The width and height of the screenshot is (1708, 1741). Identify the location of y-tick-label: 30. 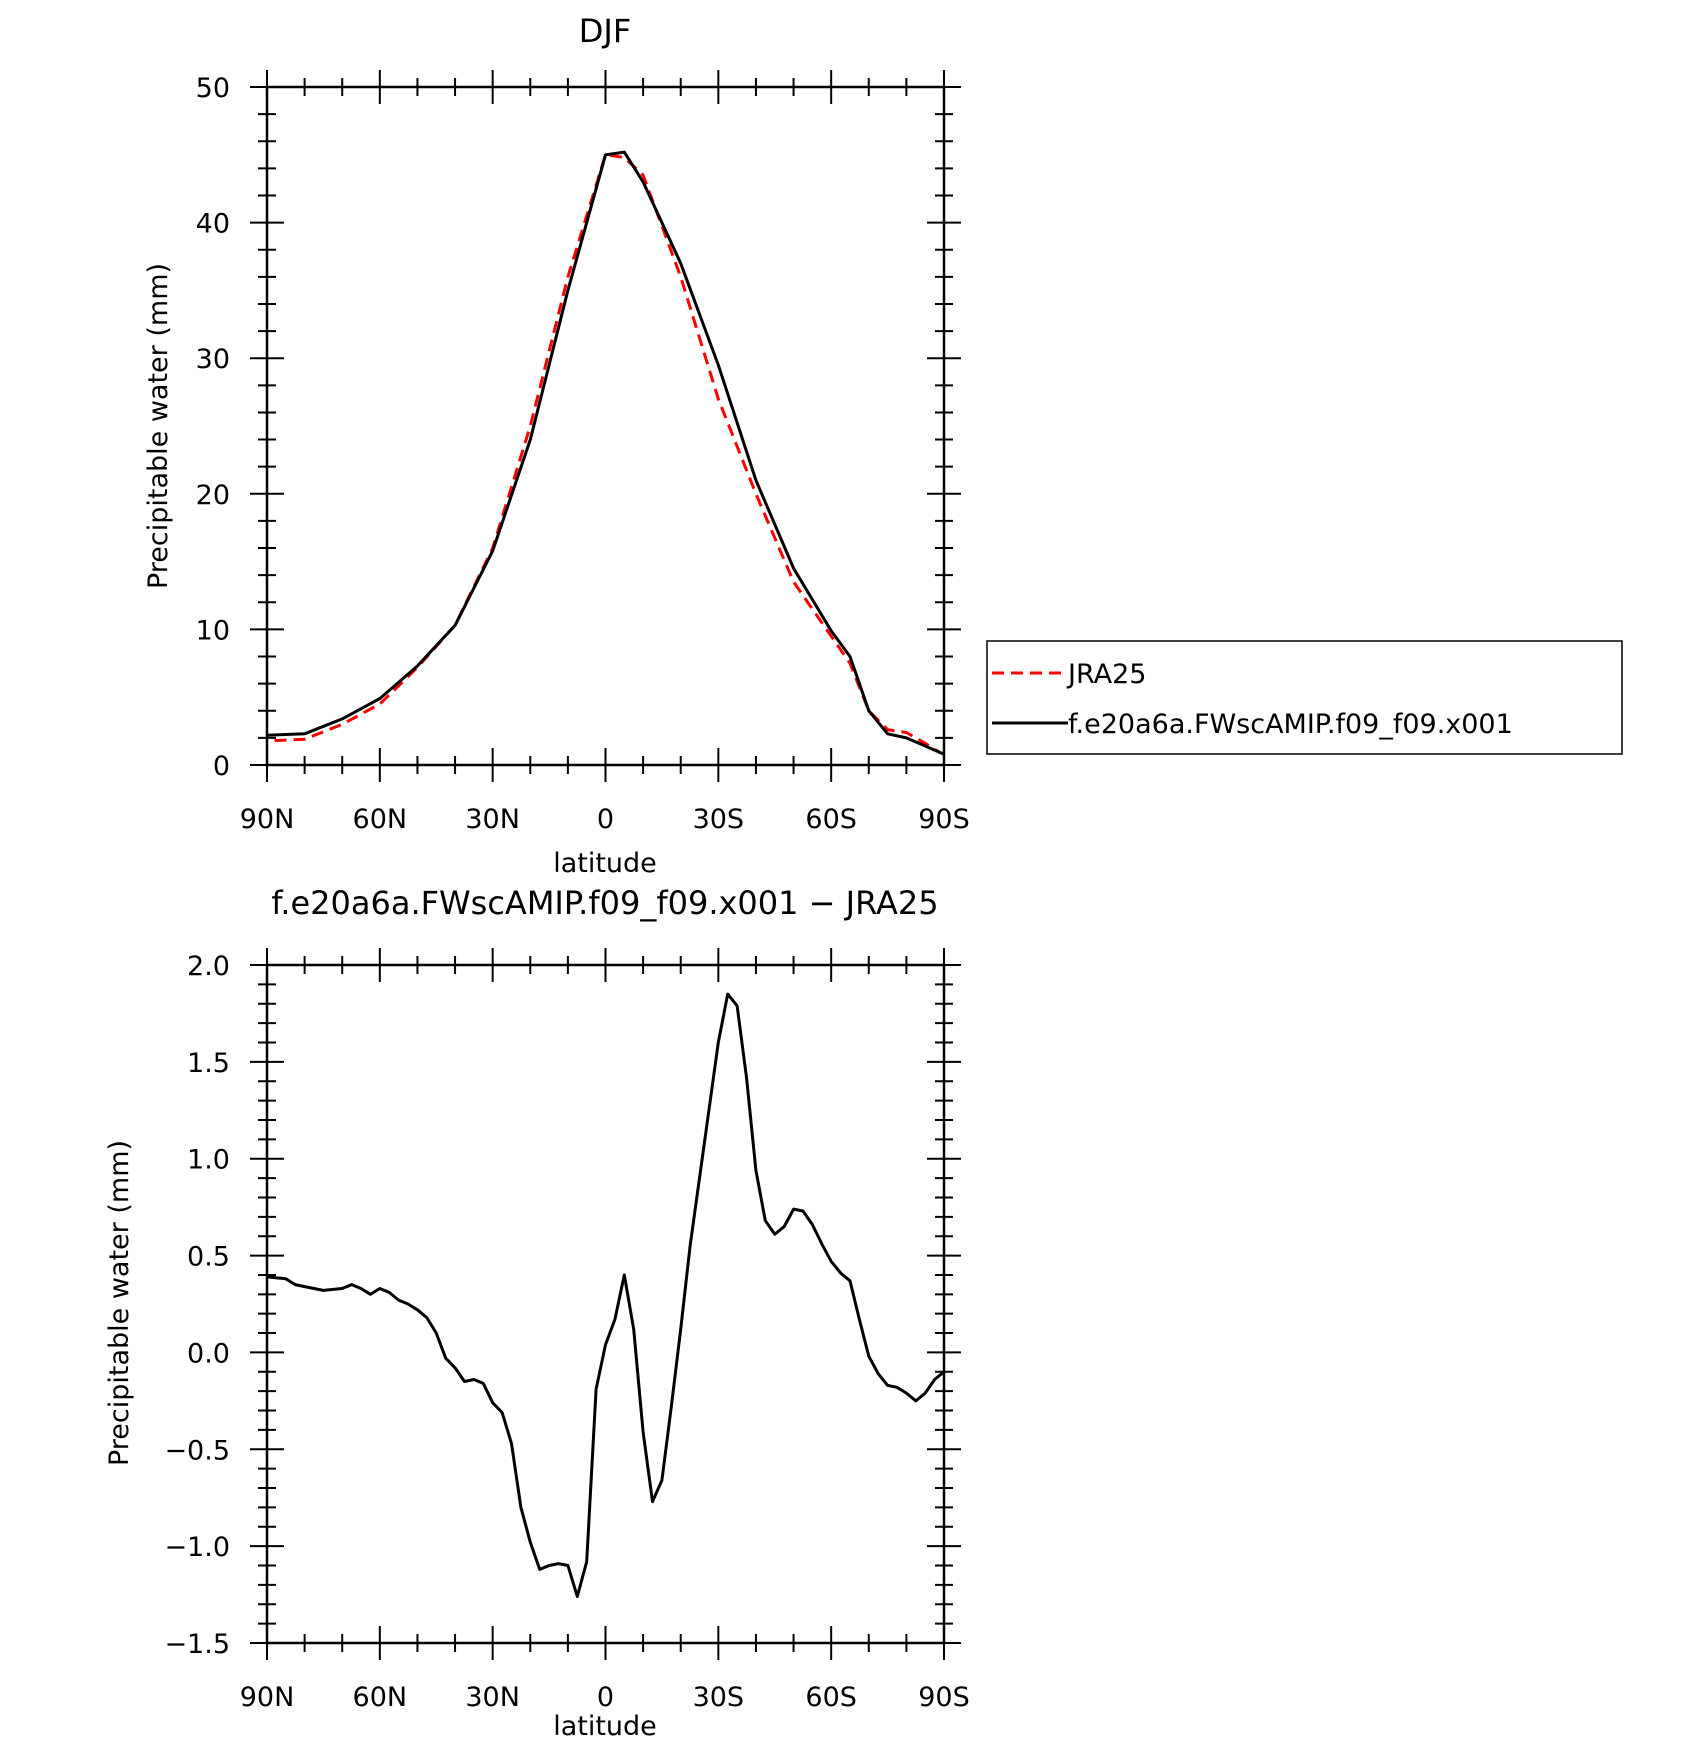
(213, 359).